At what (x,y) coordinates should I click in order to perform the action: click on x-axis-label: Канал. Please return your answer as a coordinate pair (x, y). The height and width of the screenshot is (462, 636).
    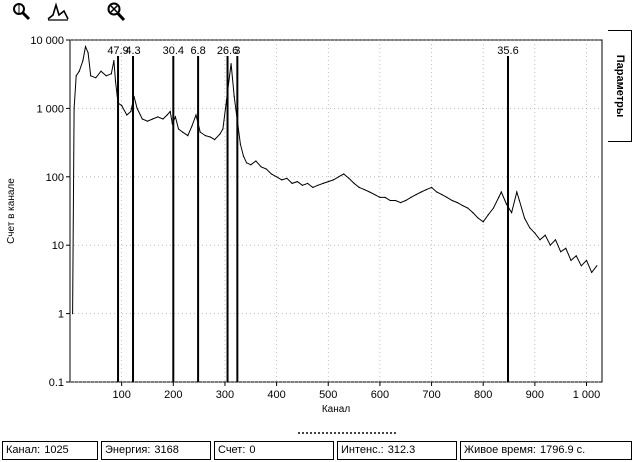
    Looking at the image, I should click on (336, 409).